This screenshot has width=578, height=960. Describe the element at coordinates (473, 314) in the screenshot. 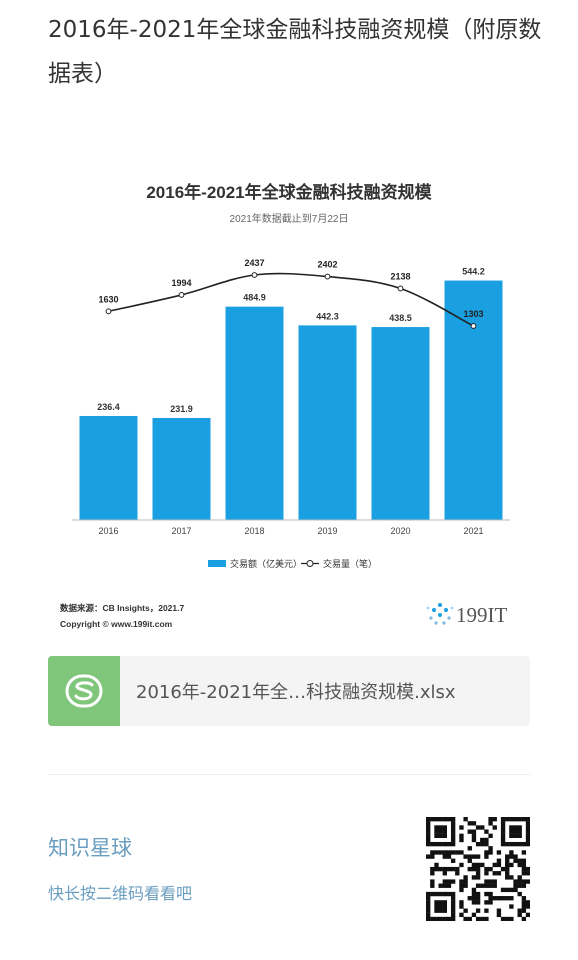

I see `line-value-label: 1303` at that location.